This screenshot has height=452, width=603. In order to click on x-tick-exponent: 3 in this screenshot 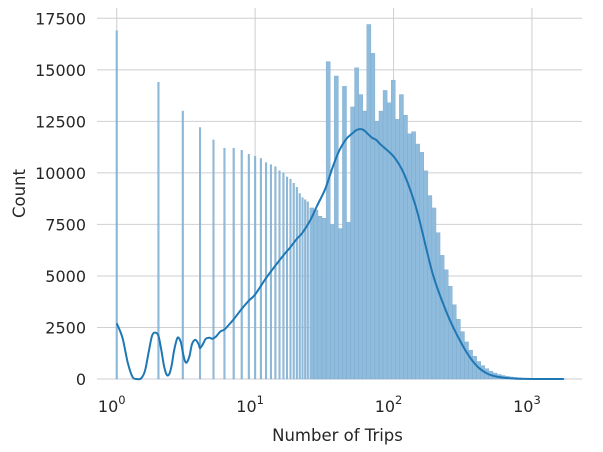, I will do `click(536, 400)`.